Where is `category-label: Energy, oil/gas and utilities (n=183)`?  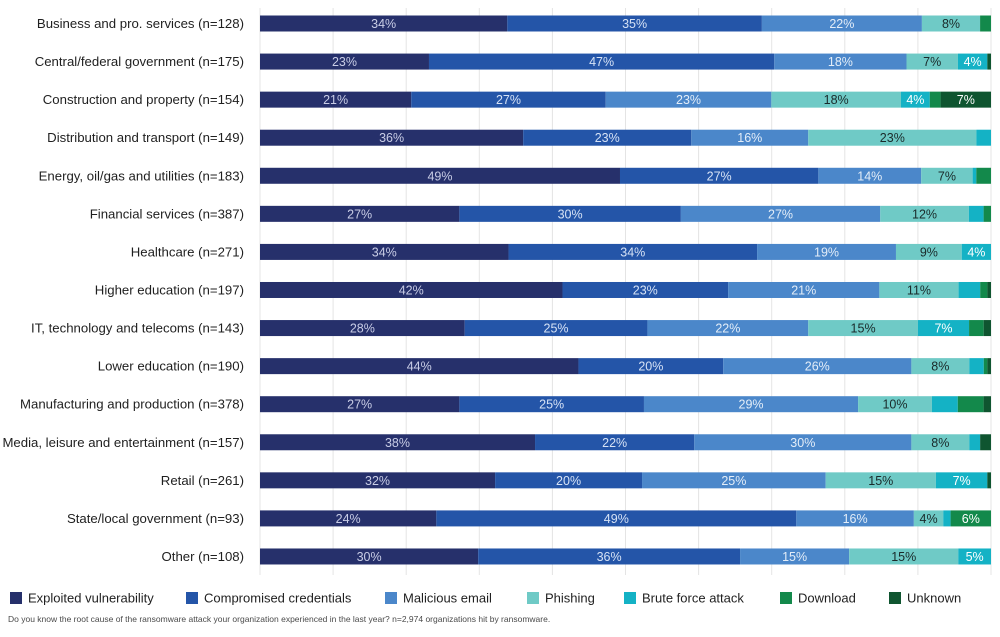 category-label: Energy, oil/gas and utilities (n=183) is located at coordinates (141, 175).